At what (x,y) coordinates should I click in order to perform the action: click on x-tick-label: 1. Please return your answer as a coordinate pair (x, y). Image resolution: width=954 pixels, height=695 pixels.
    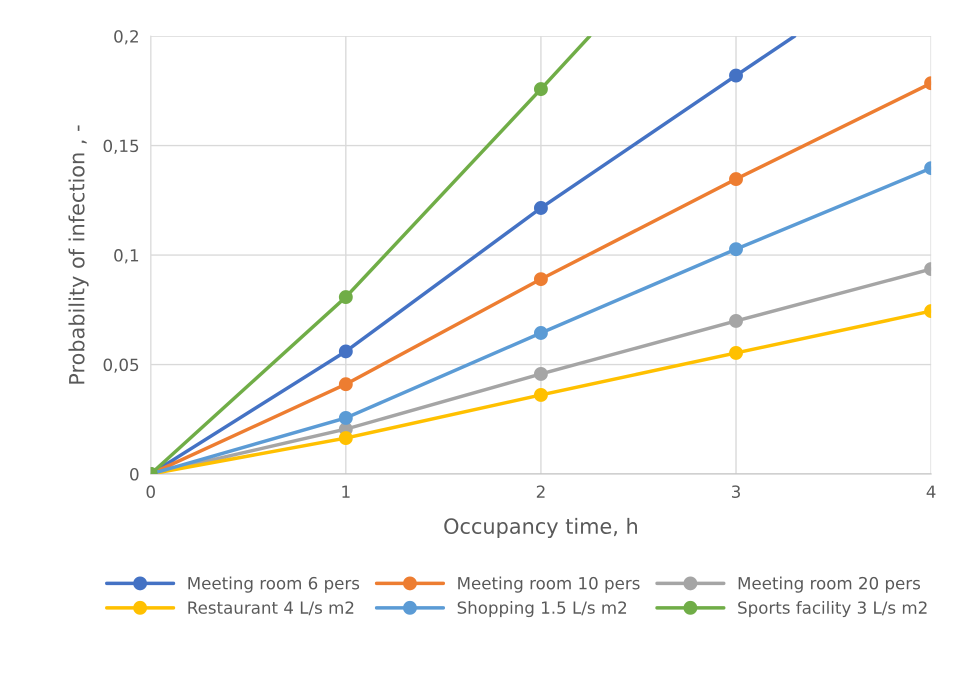
    Looking at the image, I should click on (346, 492).